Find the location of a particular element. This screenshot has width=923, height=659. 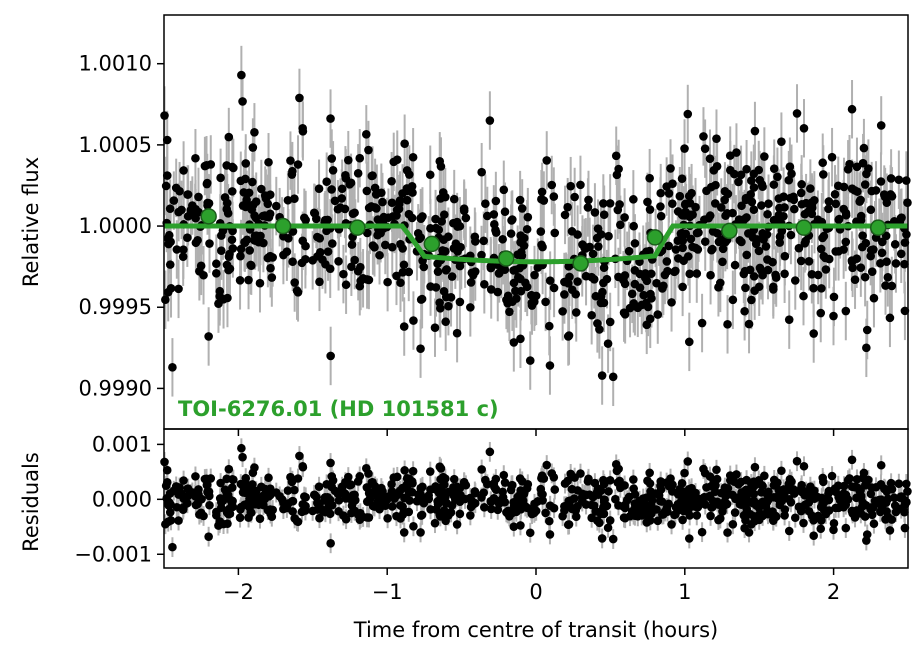

transit-y-tick-label: 0.9990 is located at coordinates (115, 388).